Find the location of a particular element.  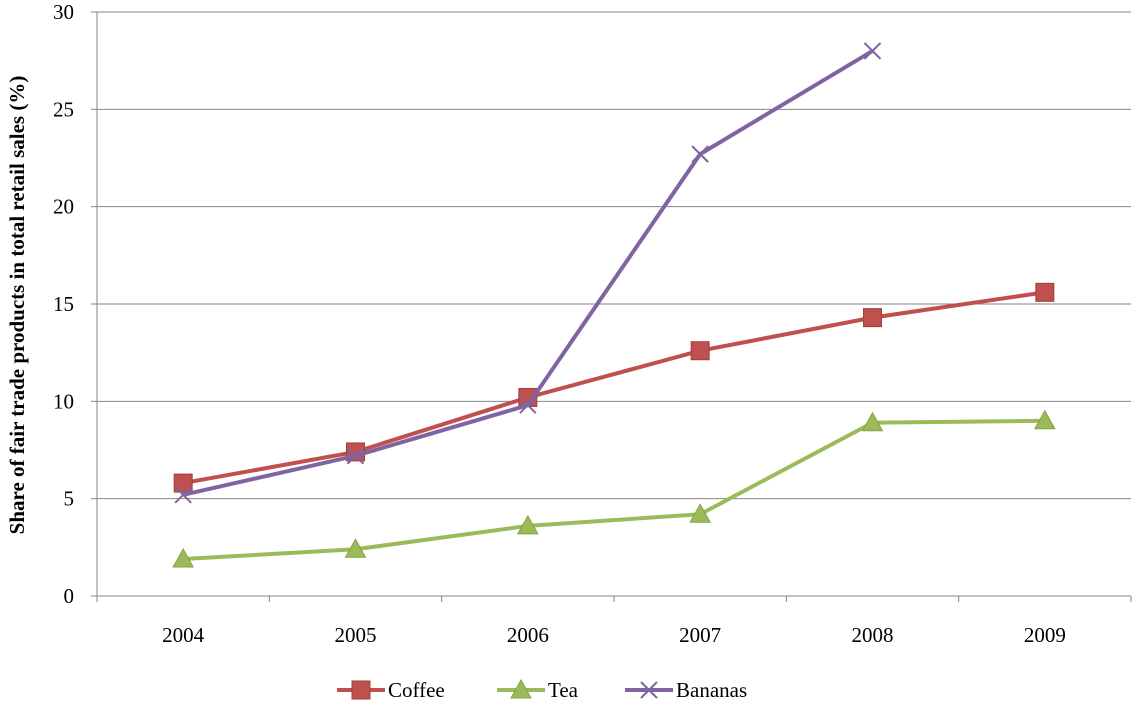

x-tick-label-2007: 2007 is located at coordinates (700, 635).